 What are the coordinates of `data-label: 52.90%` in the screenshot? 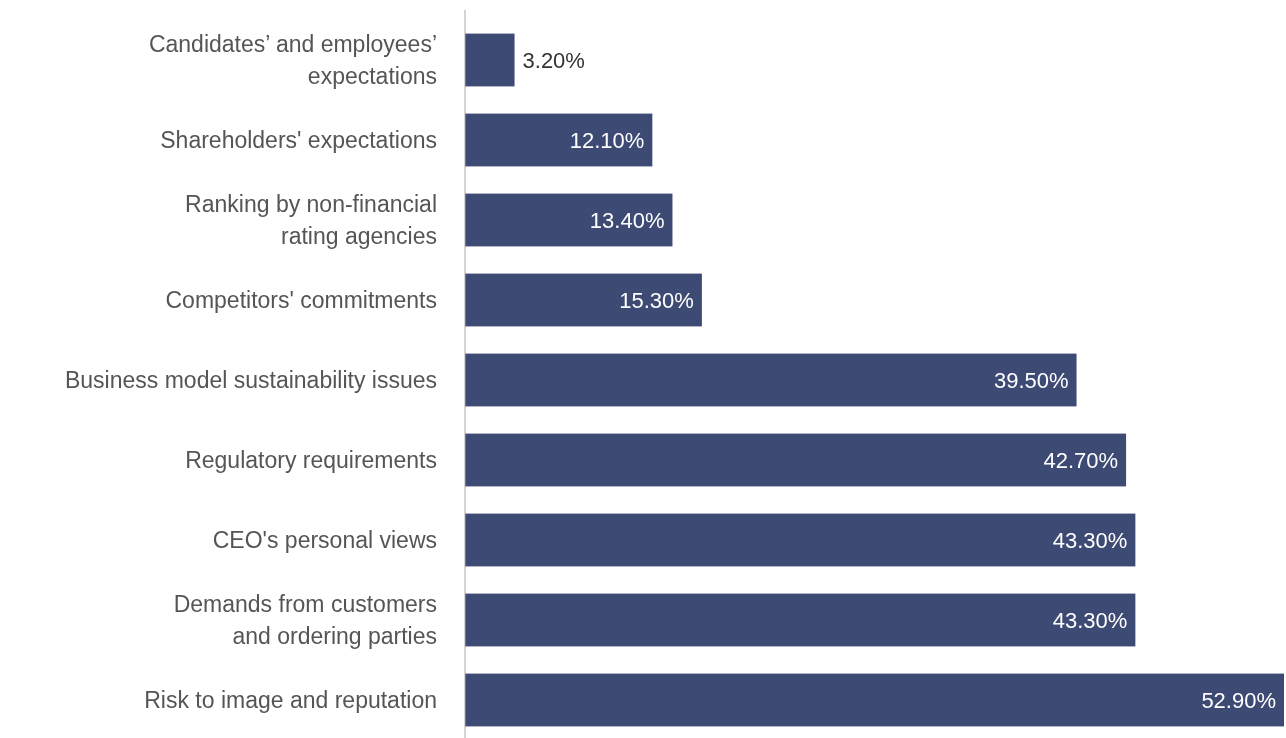 It's located at (1238, 700).